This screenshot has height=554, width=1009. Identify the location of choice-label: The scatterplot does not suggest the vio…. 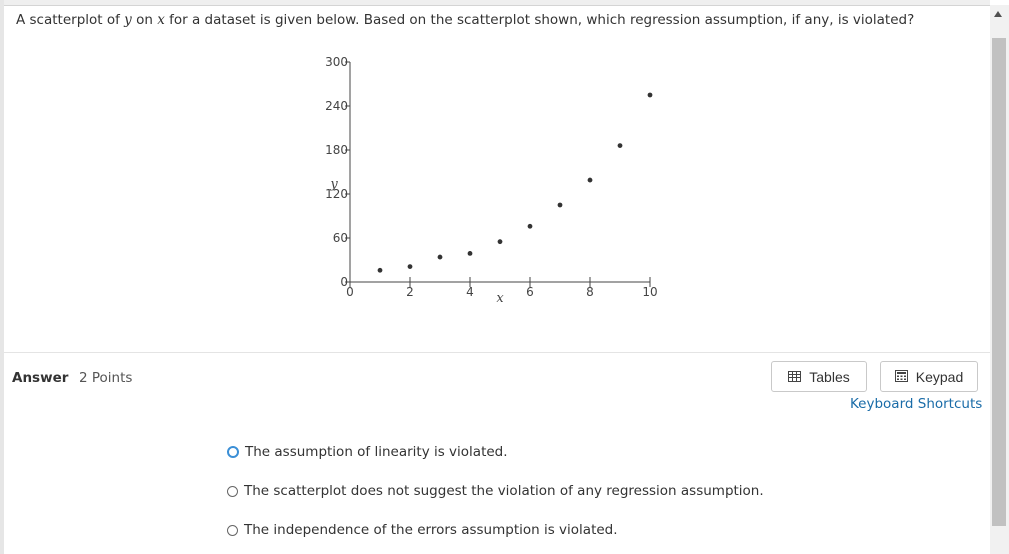
(504, 491).